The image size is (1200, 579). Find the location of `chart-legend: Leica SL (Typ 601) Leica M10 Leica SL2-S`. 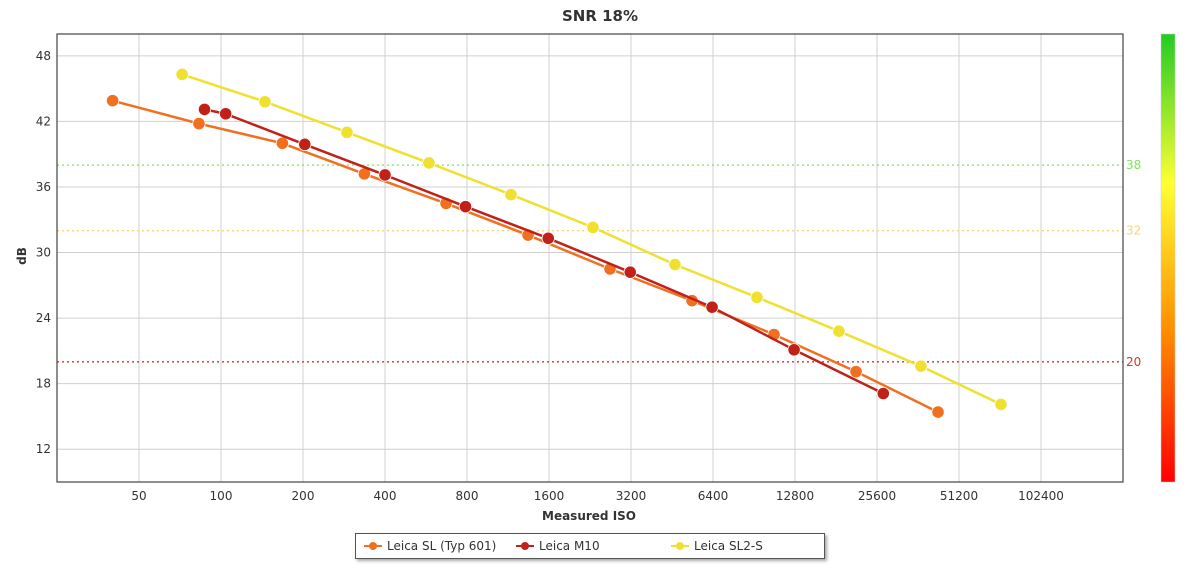

chart-legend: Leica SL (Typ 601) Leica M10 Leica SL2-S is located at coordinates (590, 546).